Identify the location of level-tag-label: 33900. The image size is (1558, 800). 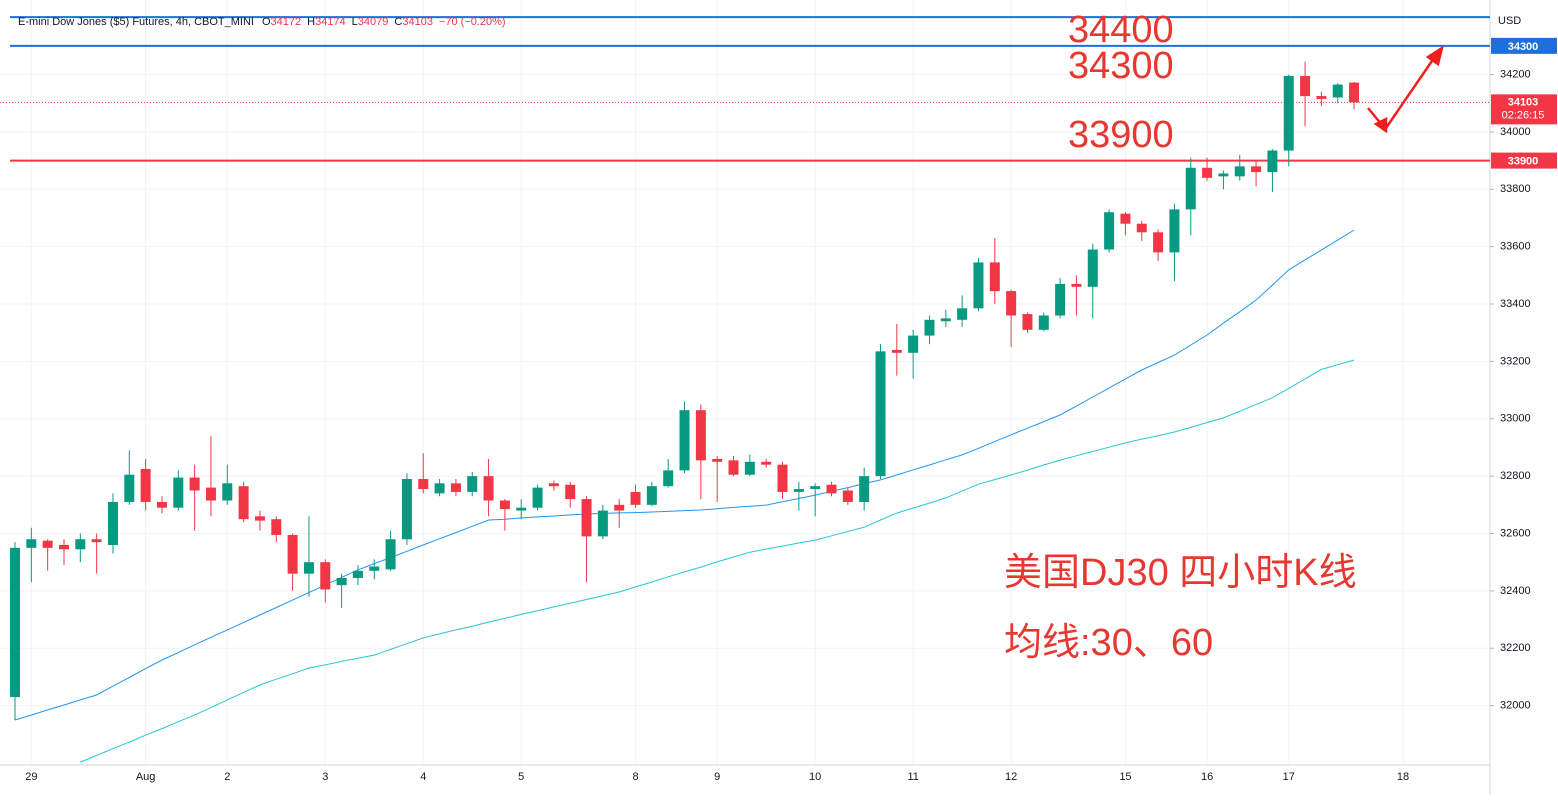
(1523, 162).